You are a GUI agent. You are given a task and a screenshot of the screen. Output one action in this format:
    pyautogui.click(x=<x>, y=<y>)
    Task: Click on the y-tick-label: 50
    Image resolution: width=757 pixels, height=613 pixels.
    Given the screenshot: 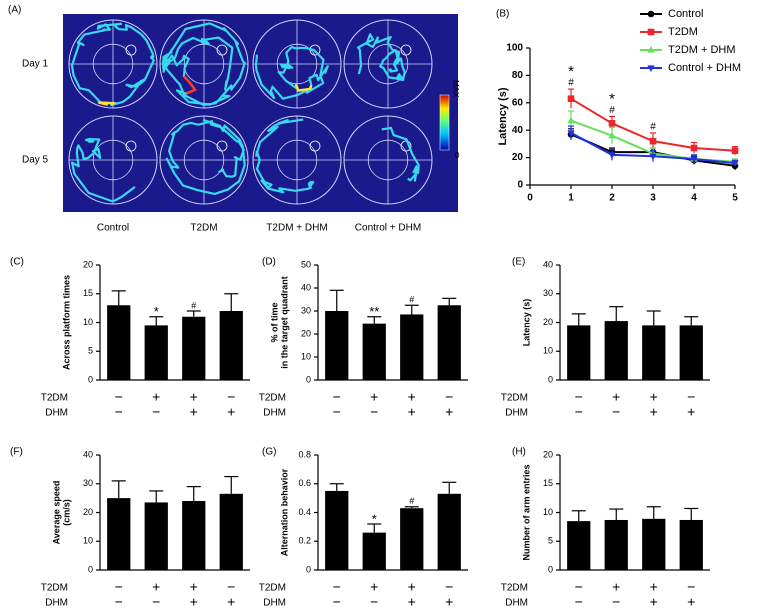 What is the action you would take?
    pyautogui.click(x=306, y=264)
    